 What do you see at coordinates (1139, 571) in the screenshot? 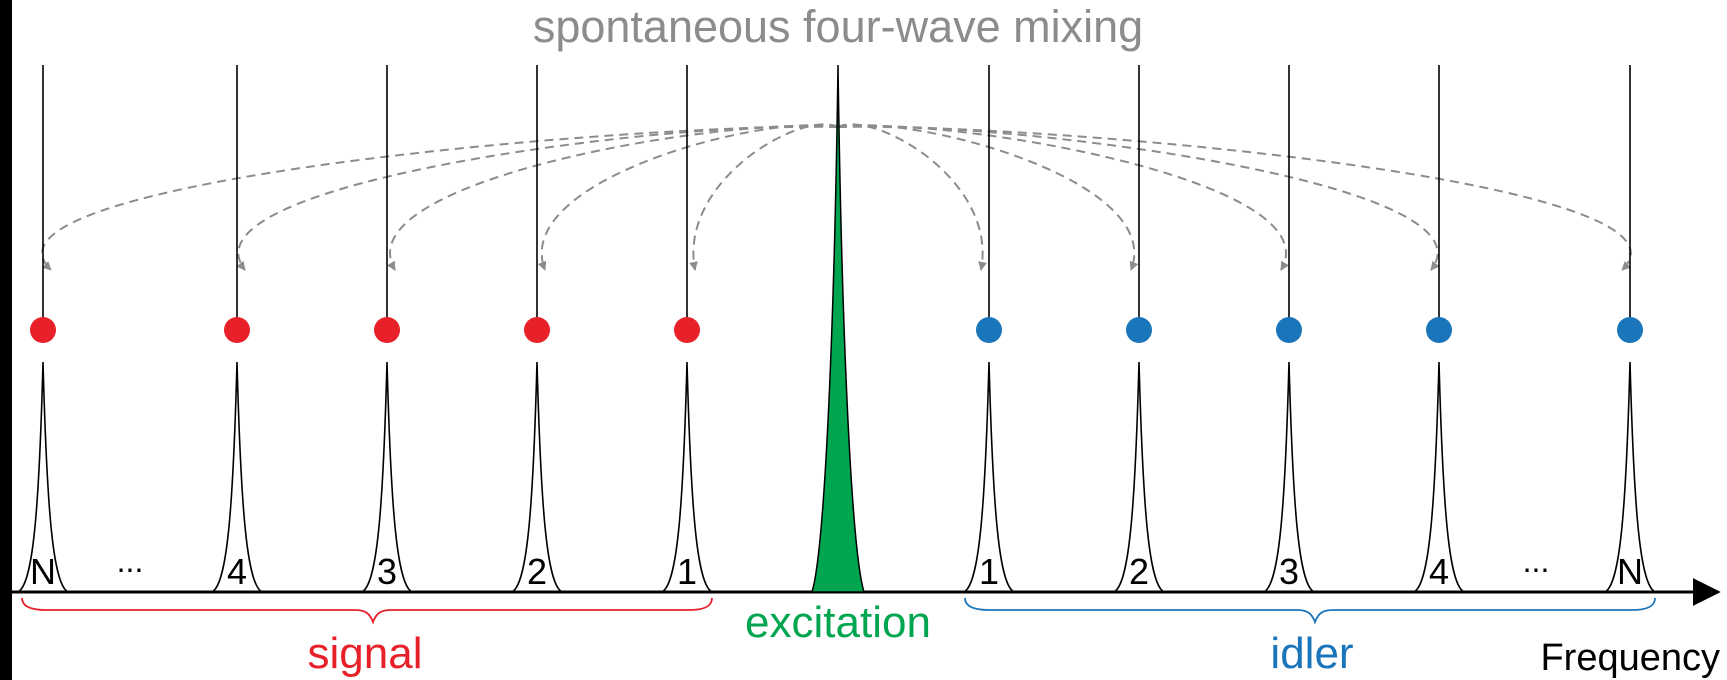
I see `idler-peak-label: 2` at bounding box center [1139, 571].